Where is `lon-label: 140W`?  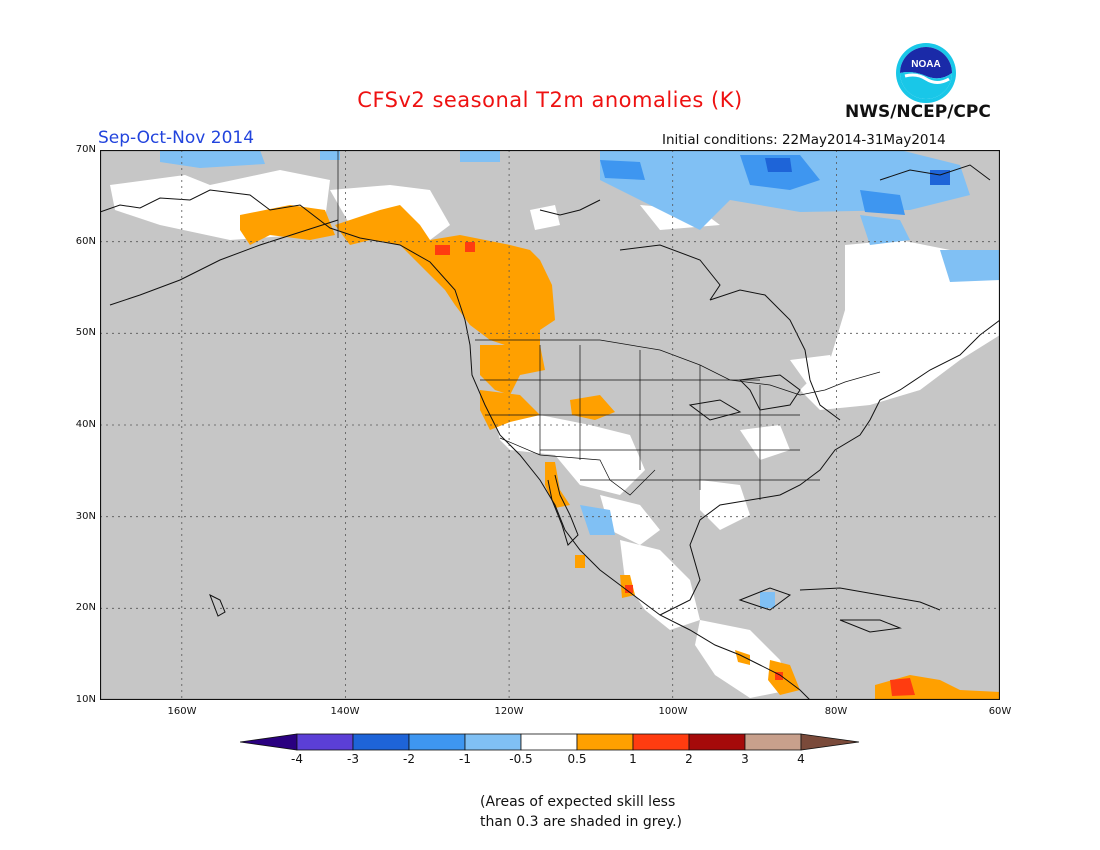
lon-label: 140W is located at coordinates (345, 711).